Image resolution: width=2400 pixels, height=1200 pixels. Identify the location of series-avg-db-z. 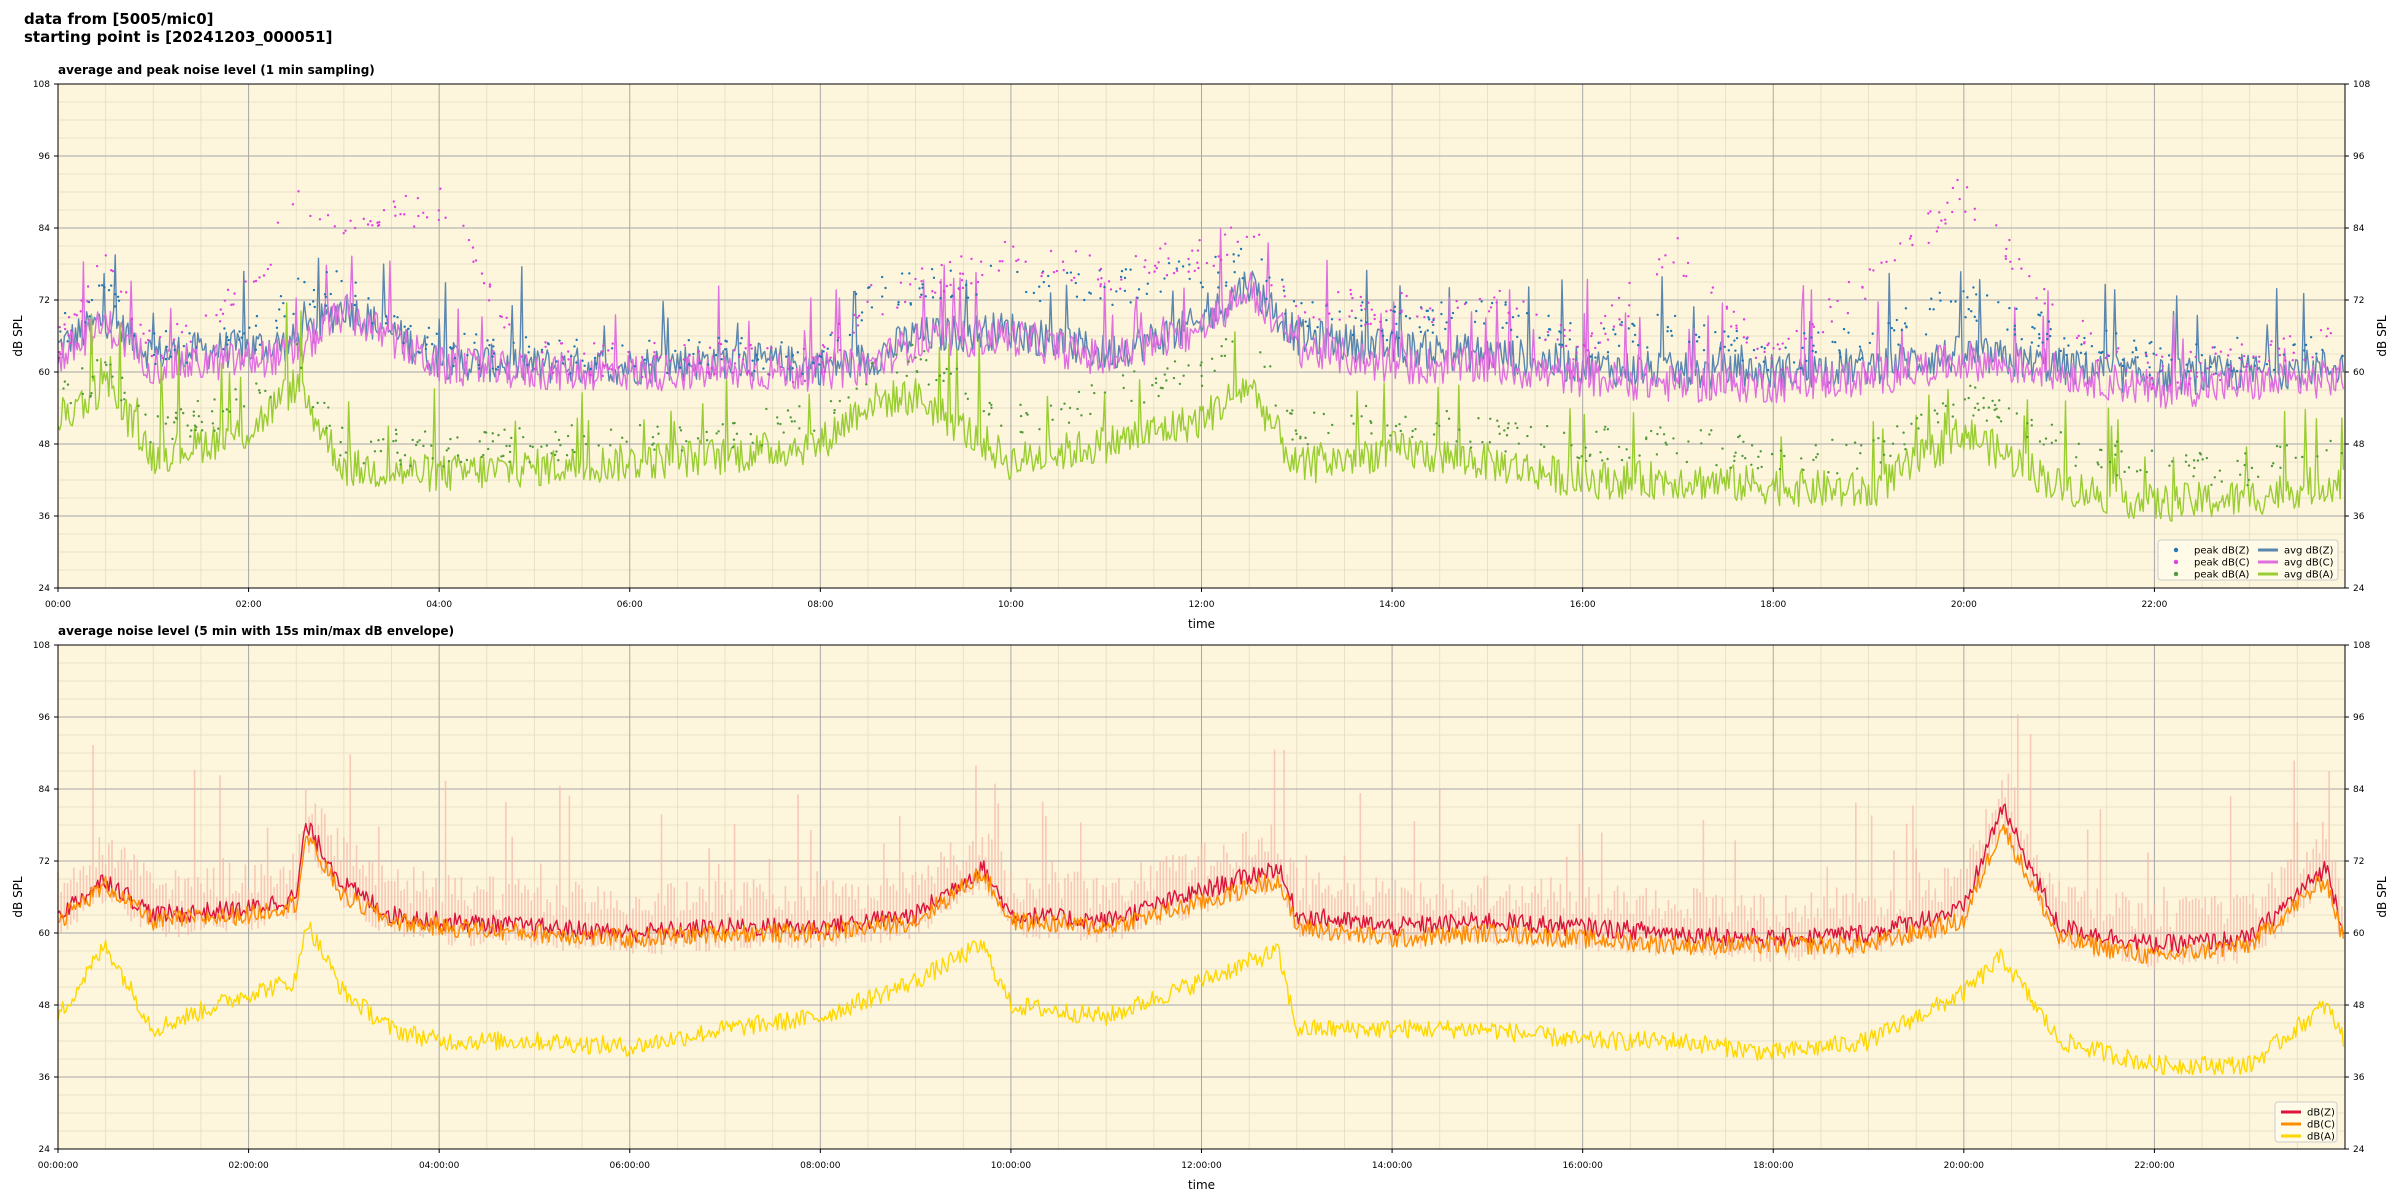
(1201, 325).